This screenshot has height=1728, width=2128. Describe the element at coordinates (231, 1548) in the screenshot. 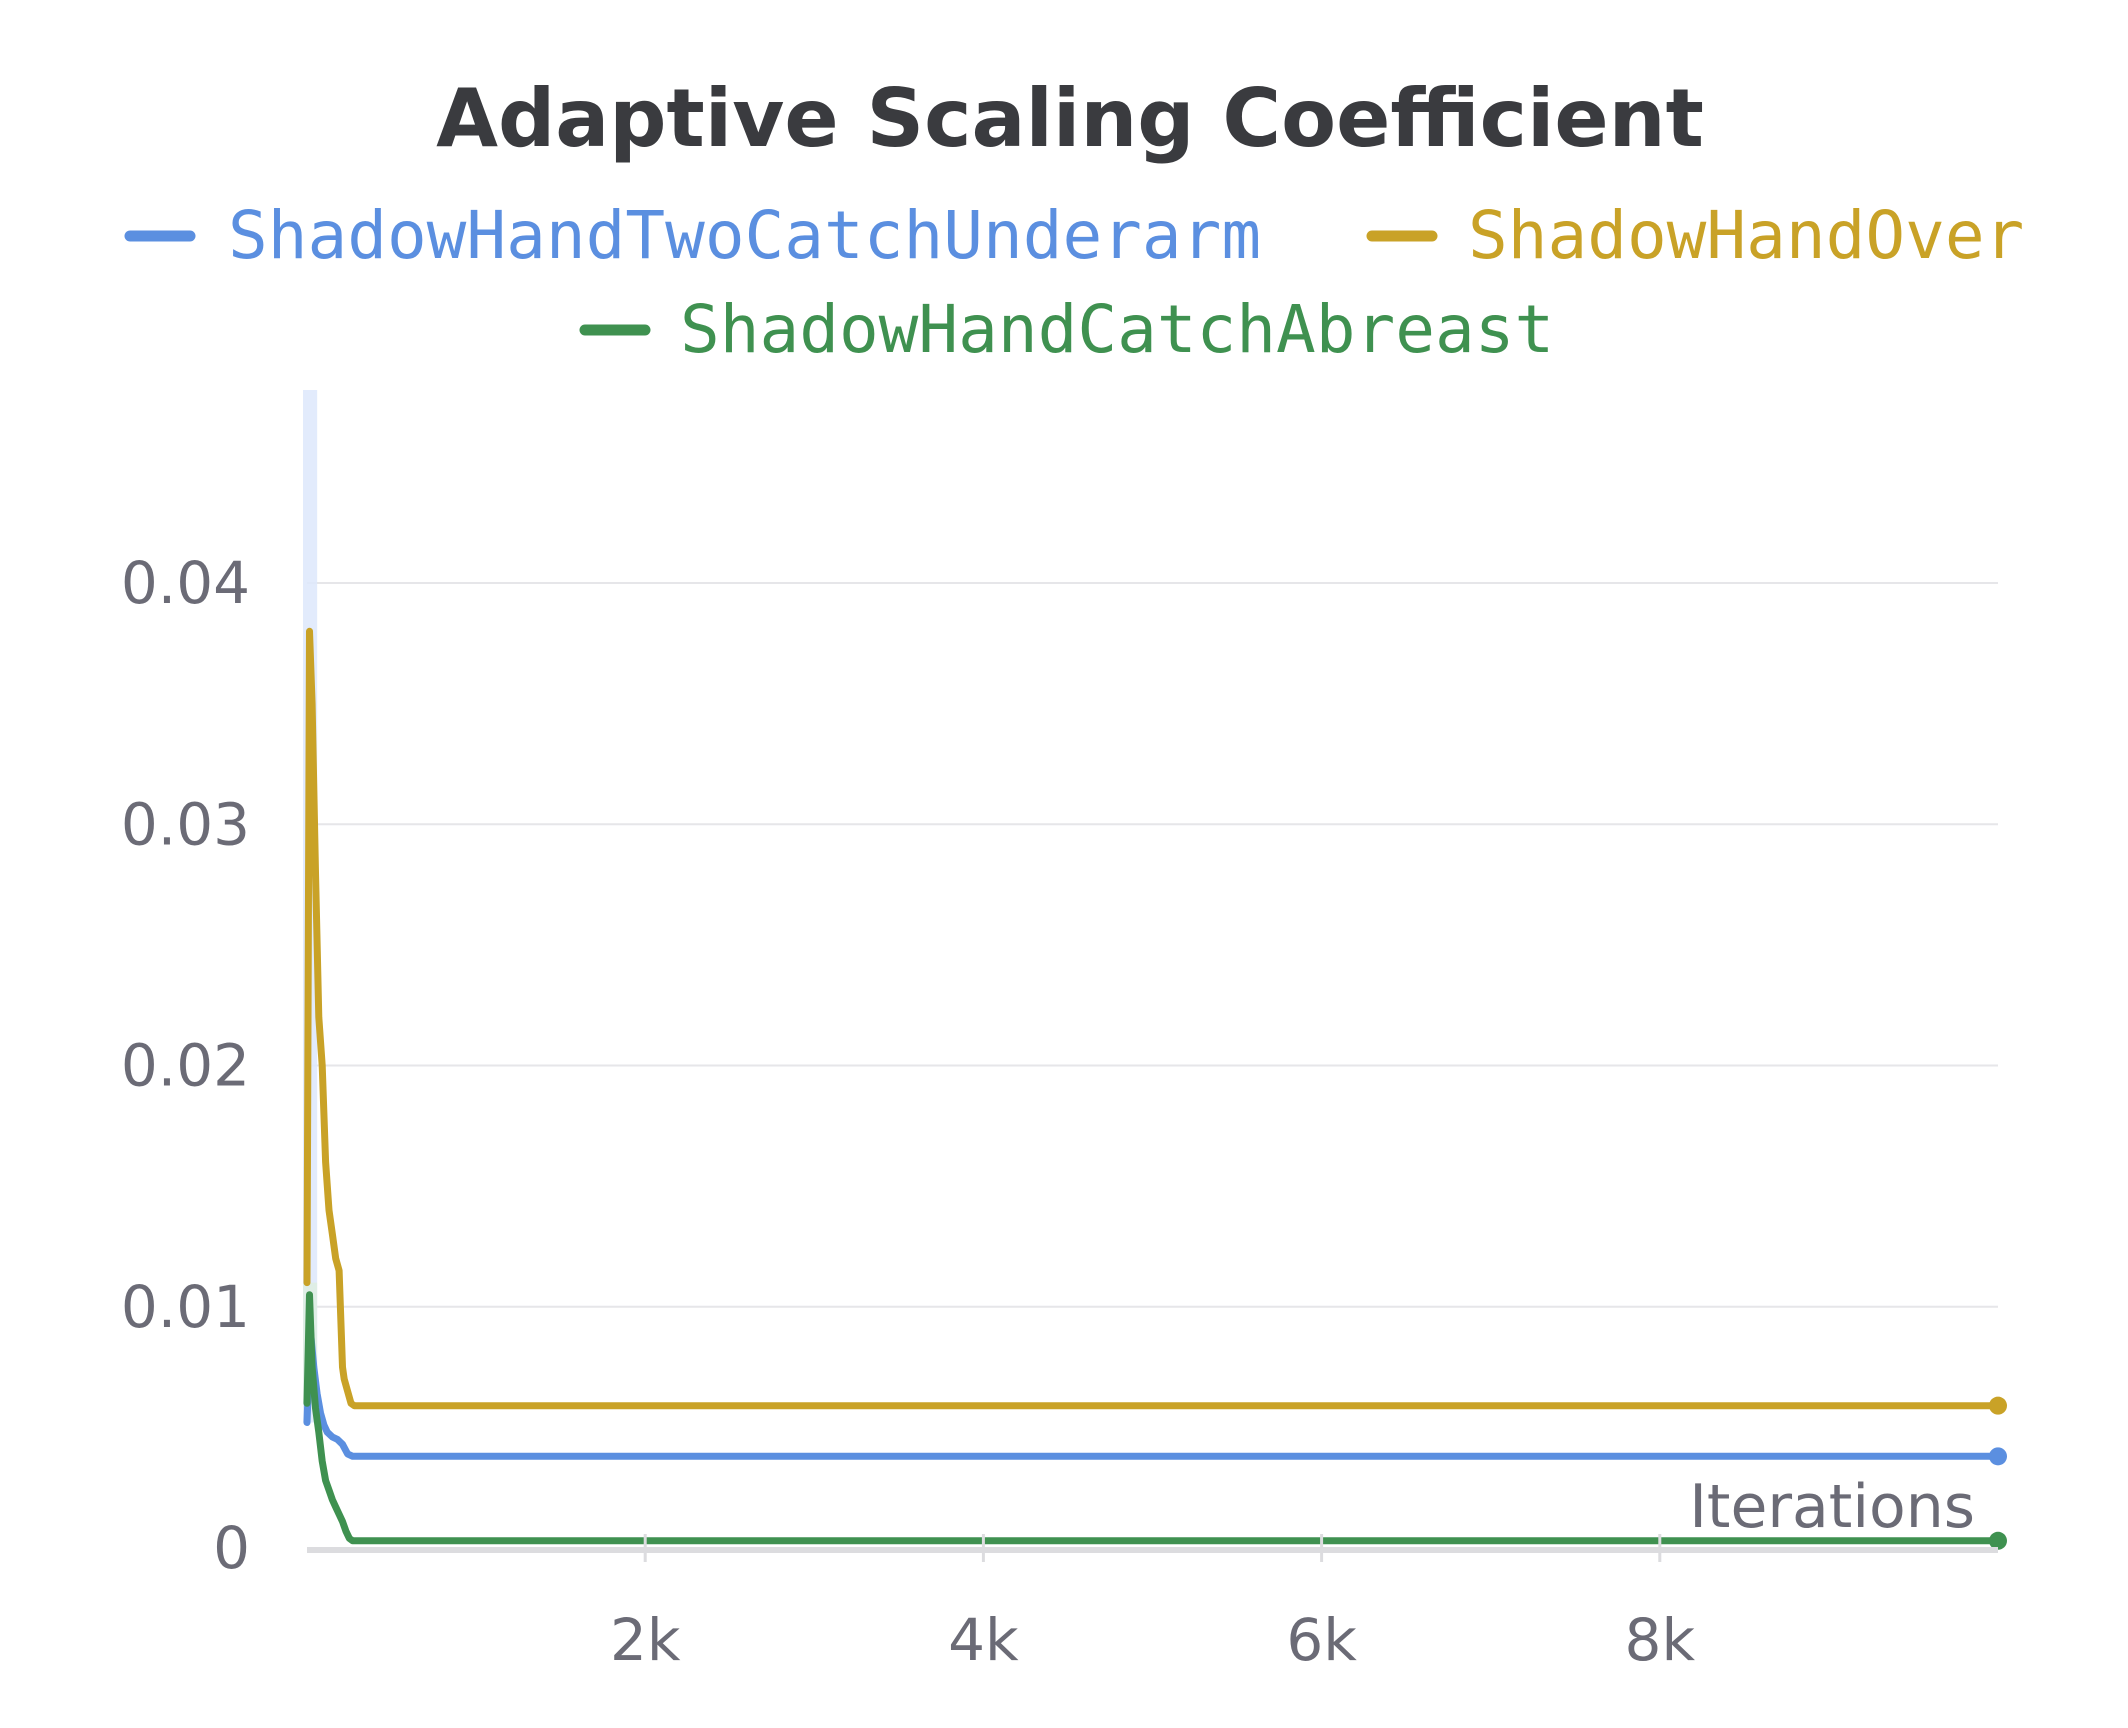

I see `y-tick-label: 0` at that location.